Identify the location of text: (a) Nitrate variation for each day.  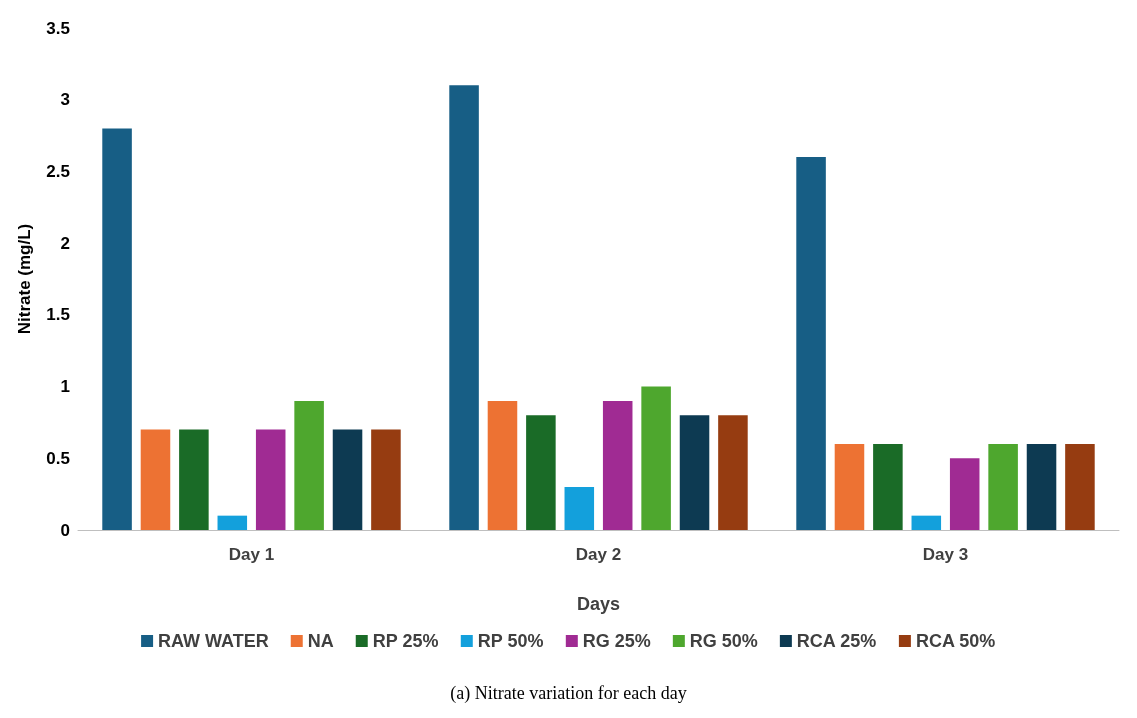
(568, 693).